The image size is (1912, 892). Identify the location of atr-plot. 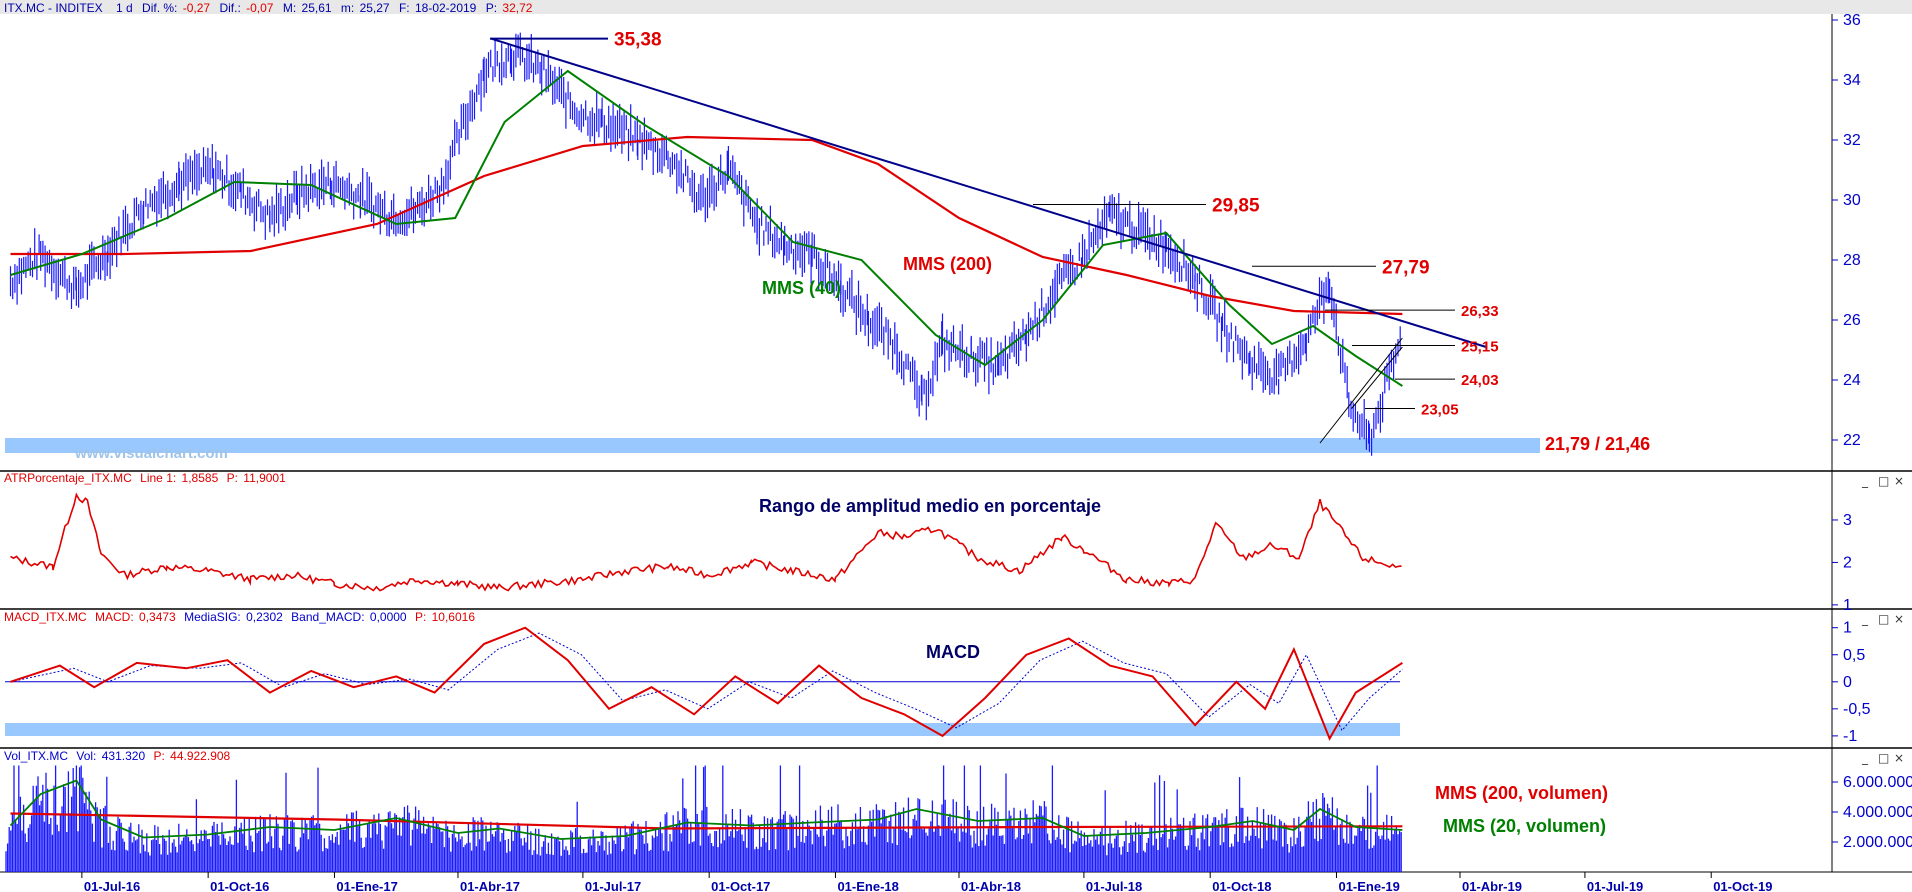
(706, 542).